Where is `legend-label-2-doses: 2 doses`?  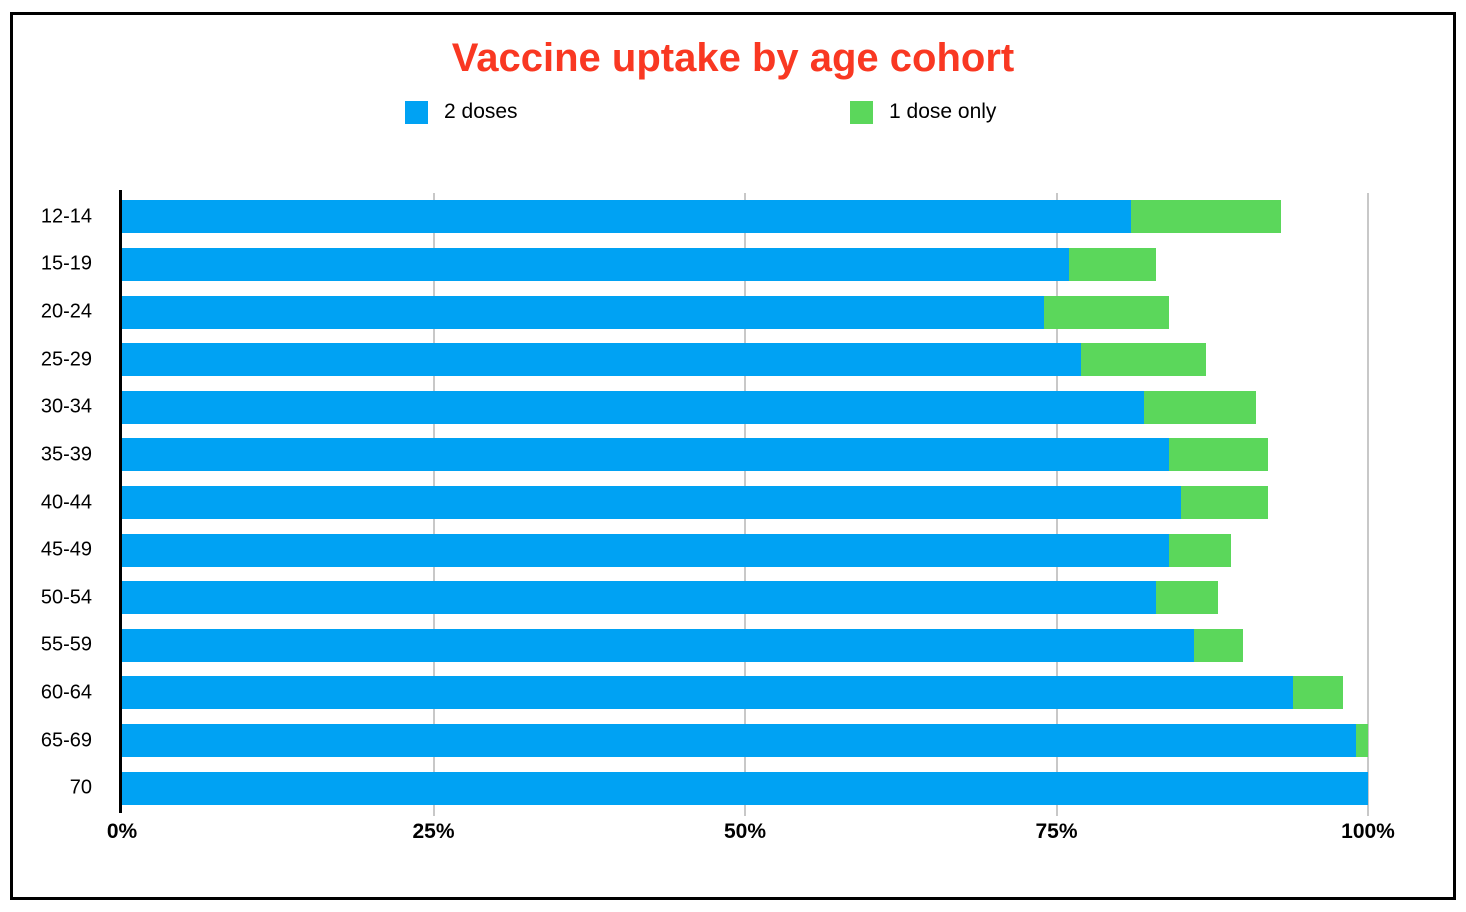 legend-label-2-doses: 2 doses is located at coordinates (481, 111).